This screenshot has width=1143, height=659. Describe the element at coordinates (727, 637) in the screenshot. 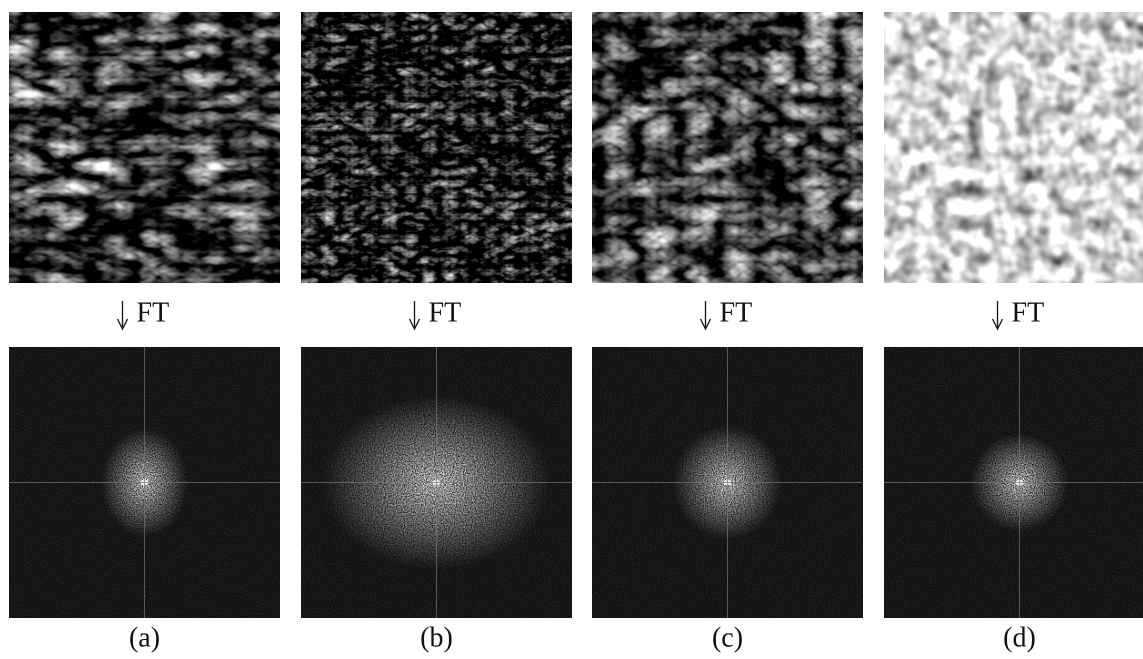

I see `panel-label: (c)` at that location.